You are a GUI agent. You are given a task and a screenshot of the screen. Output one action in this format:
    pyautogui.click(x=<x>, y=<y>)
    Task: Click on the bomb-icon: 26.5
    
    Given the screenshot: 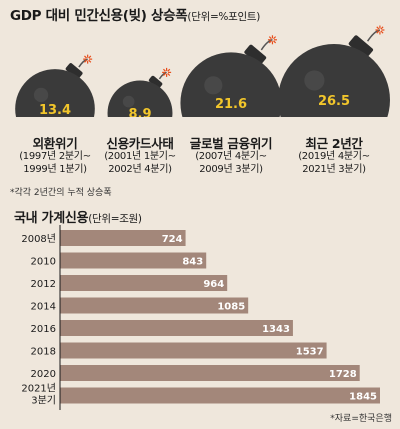 What is the action you would take?
    pyautogui.click(x=334, y=71)
    